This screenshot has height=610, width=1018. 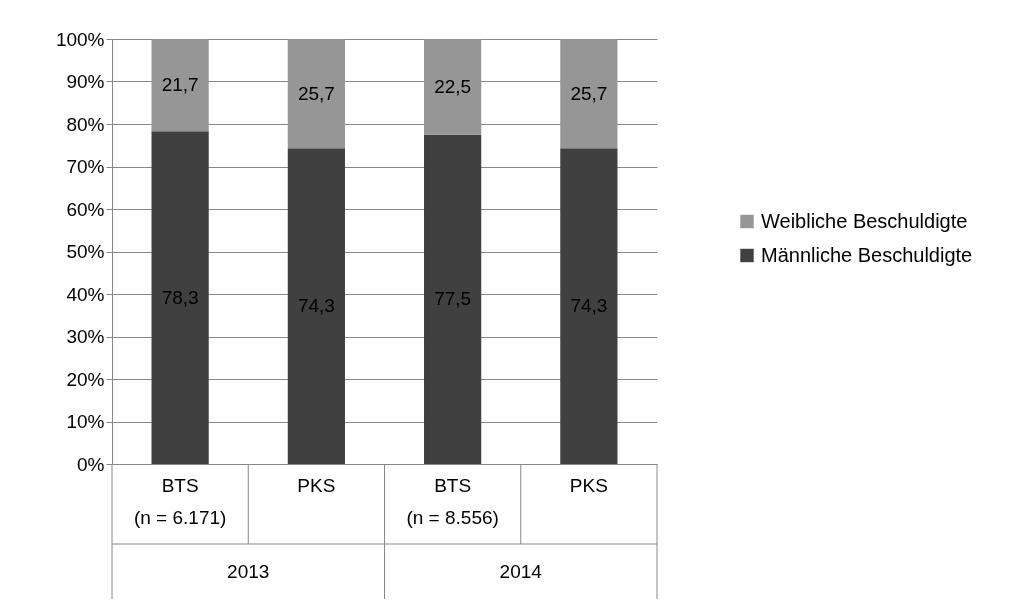 What do you see at coordinates (85, 166) in the screenshot?
I see `y-tick-label: 70%` at bounding box center [85, 166].